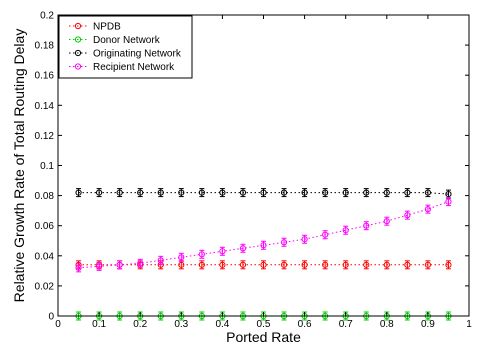 The height and width of the screenshot is (347, 485). I want to click on x-tick-label: 1, so click(469, 324).